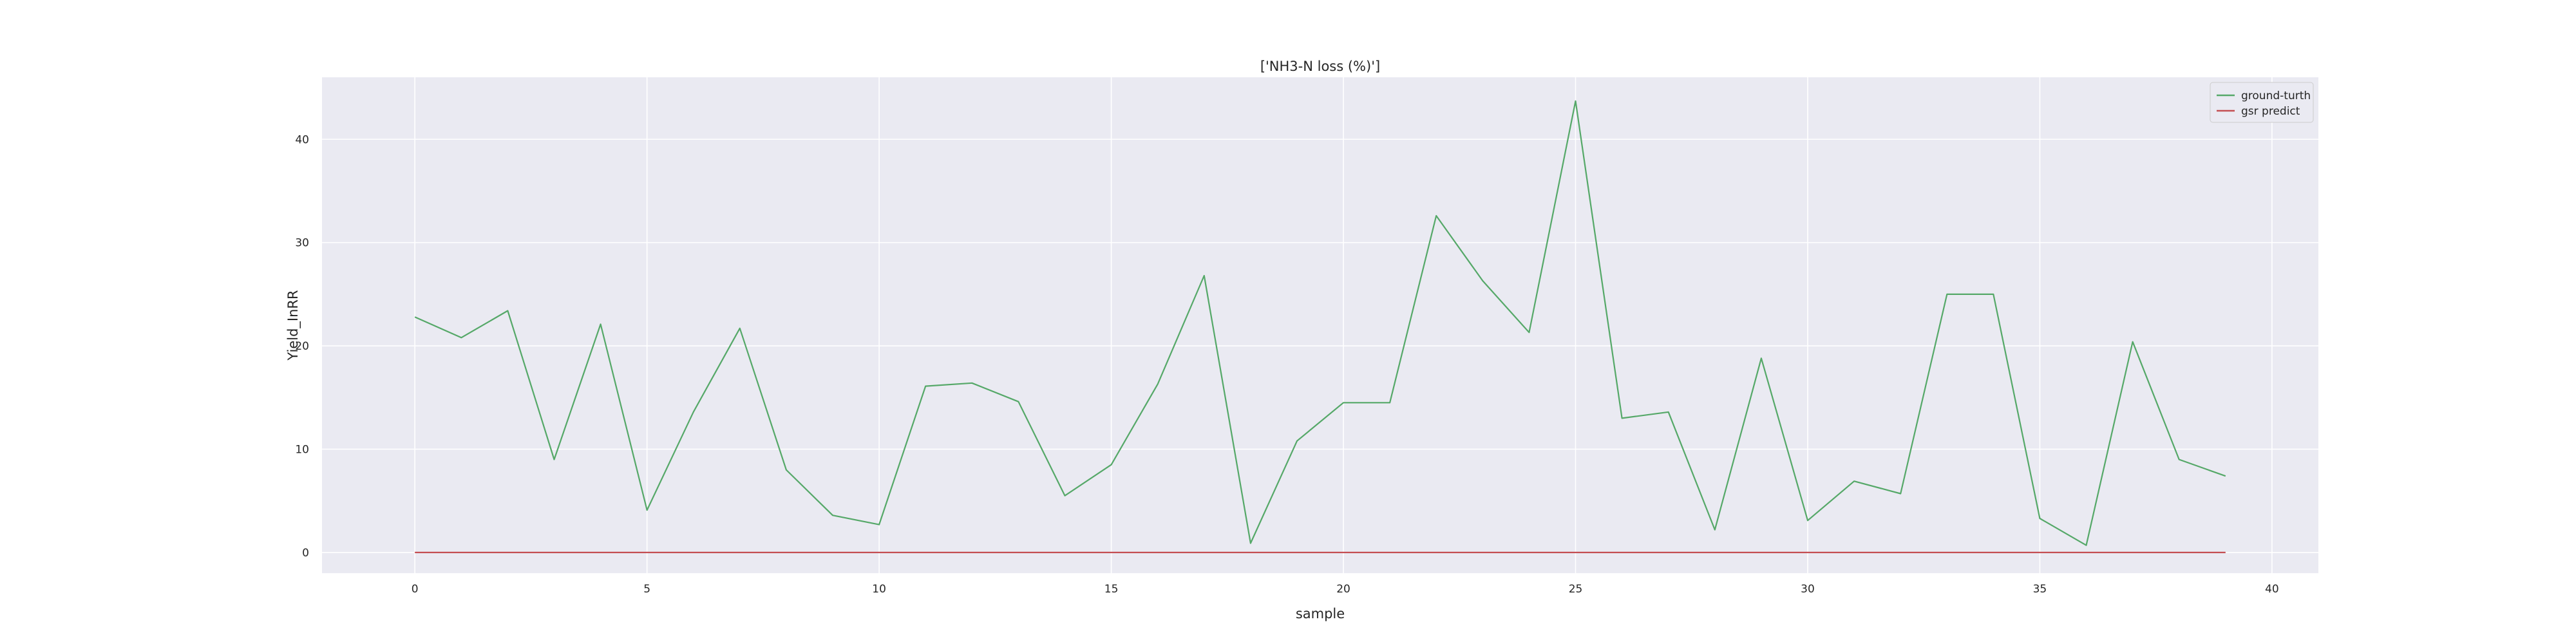 Image resolution: width=2576 pixels, height=644 pixels. I want to click on x-axis-ticks: 0 5 10 15 20 25 30 35 40, so click(1345, 589).